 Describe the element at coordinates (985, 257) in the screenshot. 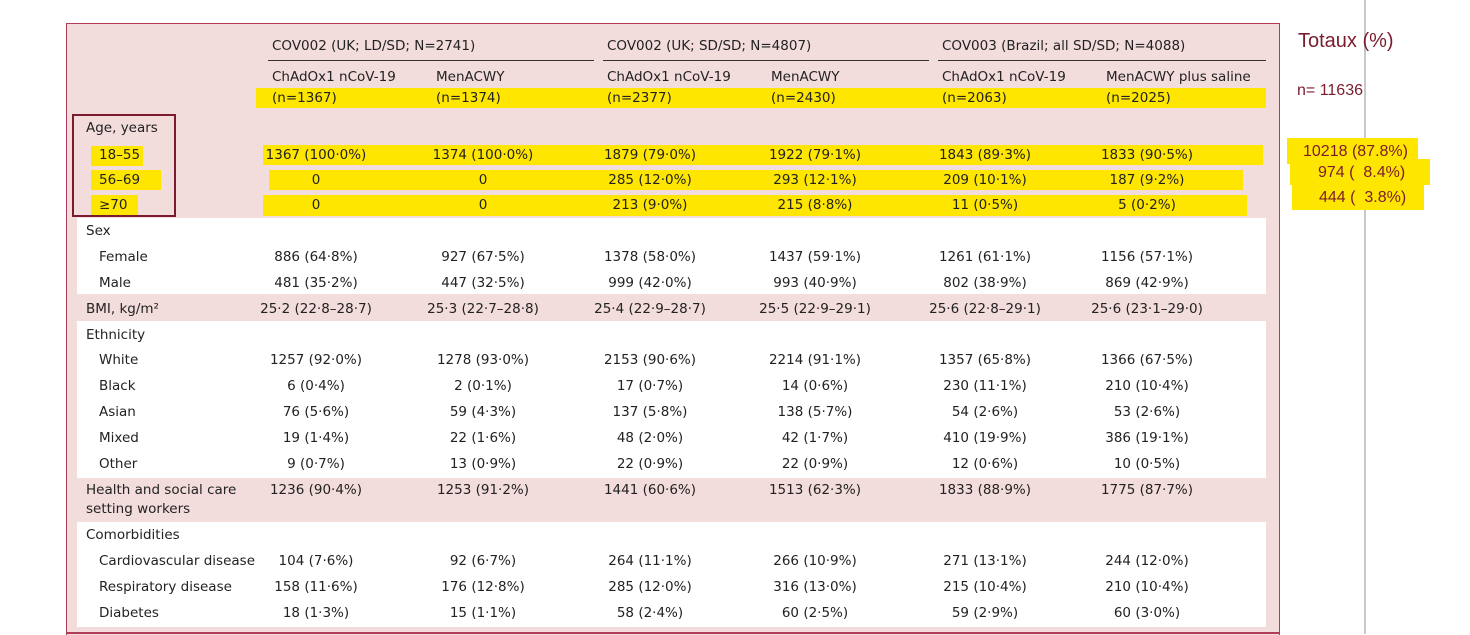

I see `table-cell: 1261 (61·1%)` at that location.